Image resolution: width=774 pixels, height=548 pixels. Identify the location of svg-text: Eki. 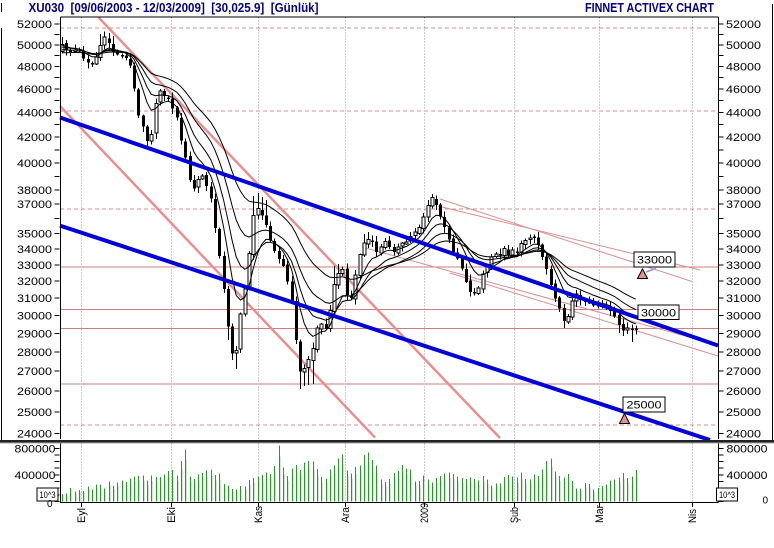
(172, 515).